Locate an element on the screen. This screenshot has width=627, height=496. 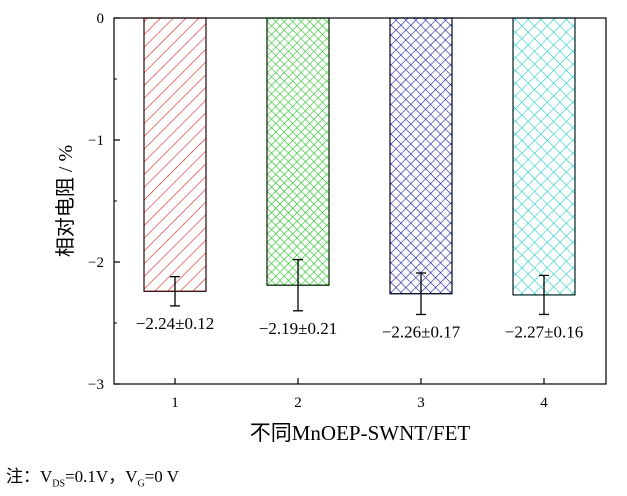
note-prefix: 注： is located at coordinates (23, 476).